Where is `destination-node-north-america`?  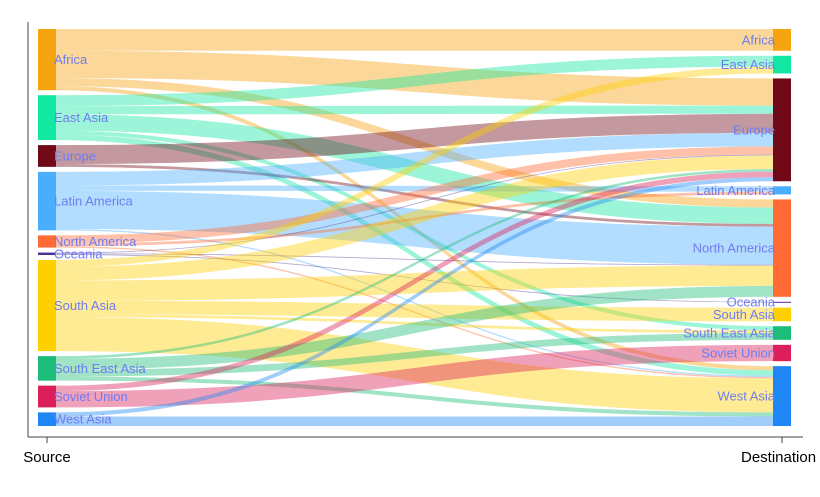 destination-node-north-america is located at coordinates (782, 248).